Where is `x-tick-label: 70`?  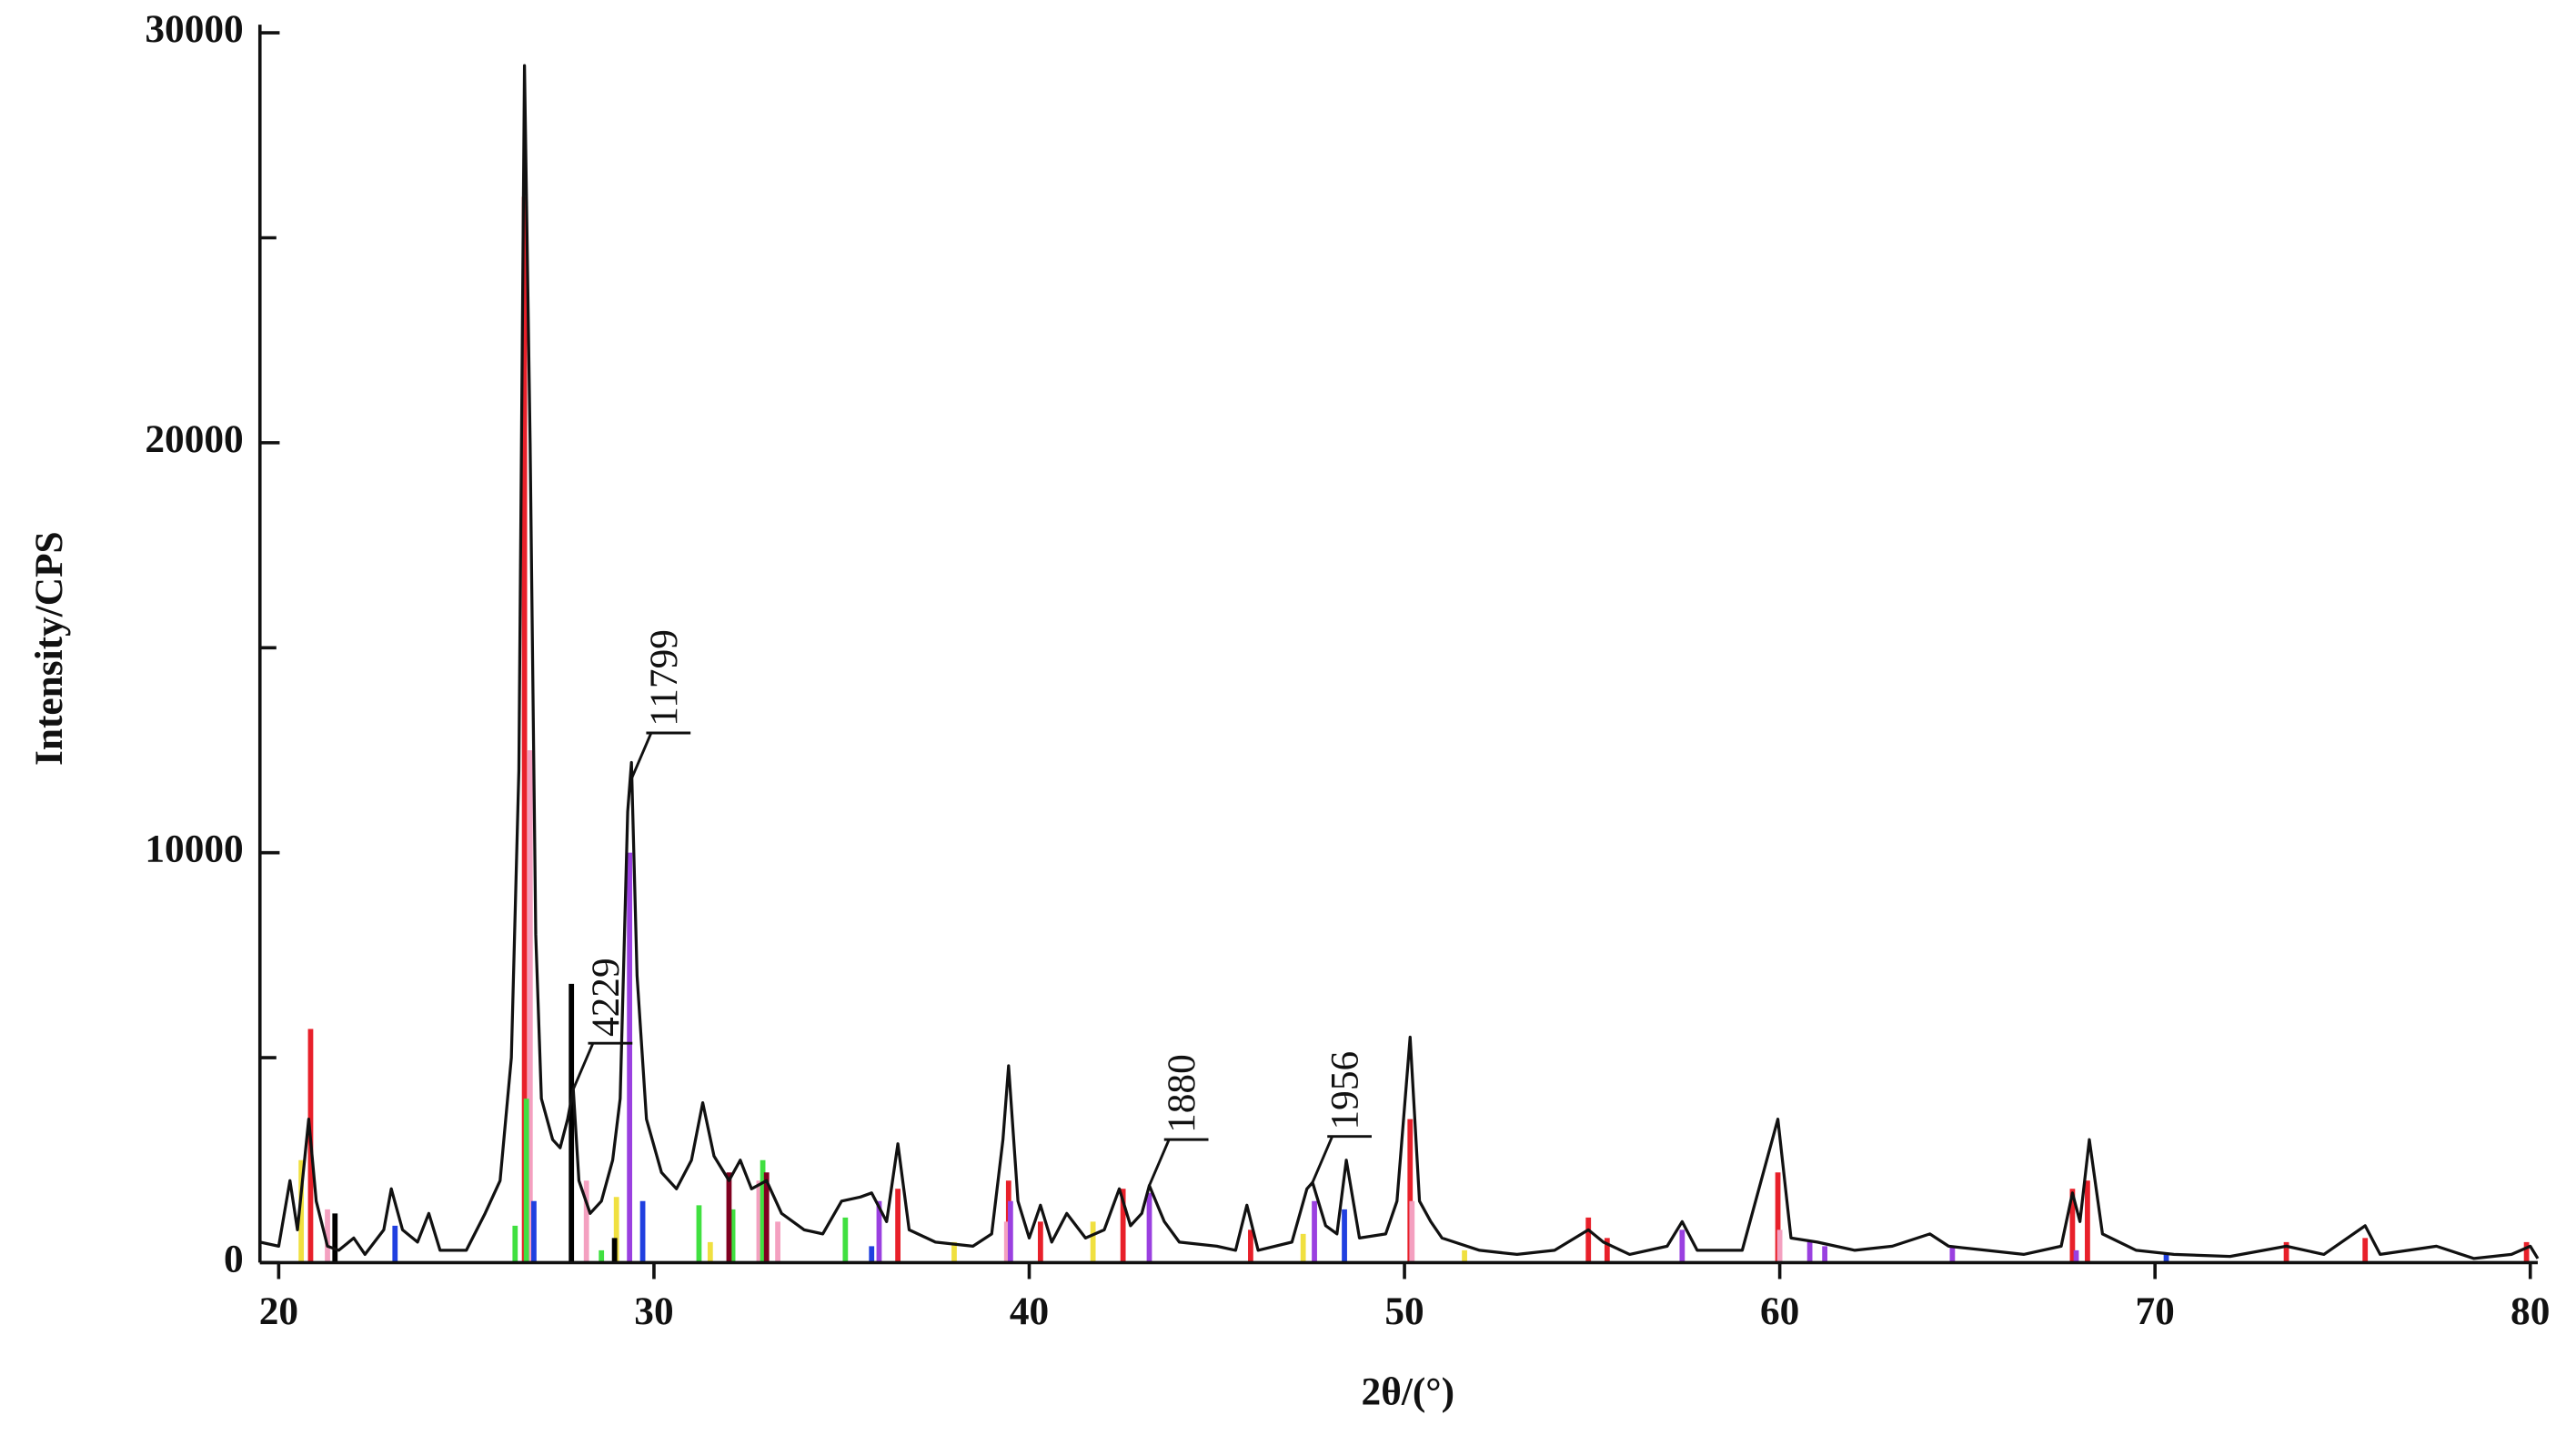 x-tick-label: 70 is located at coordinates (2155, 1311).